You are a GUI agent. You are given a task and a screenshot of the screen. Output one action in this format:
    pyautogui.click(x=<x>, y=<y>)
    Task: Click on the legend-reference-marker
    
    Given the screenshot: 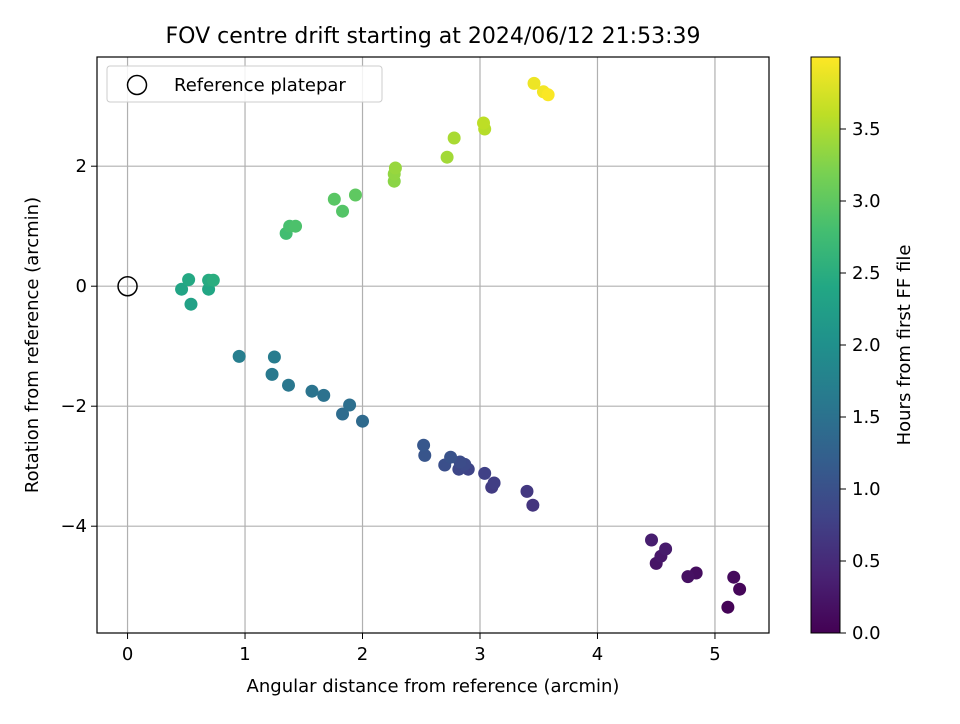 What is the action you would take?
    pyautogui.click(x=137, y=85)
    